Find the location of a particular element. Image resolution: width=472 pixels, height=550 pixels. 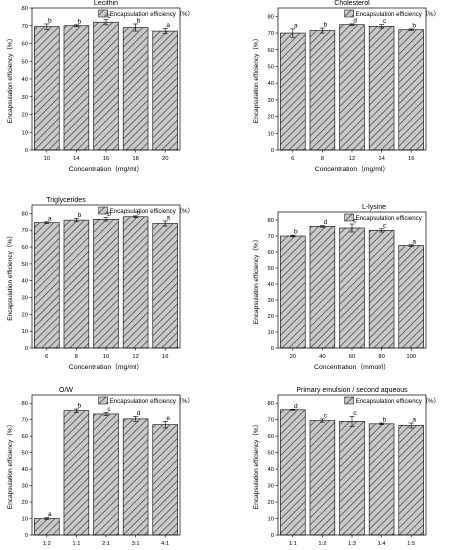

x-tick-label: 1:1 is located at coordinates (76, 544).